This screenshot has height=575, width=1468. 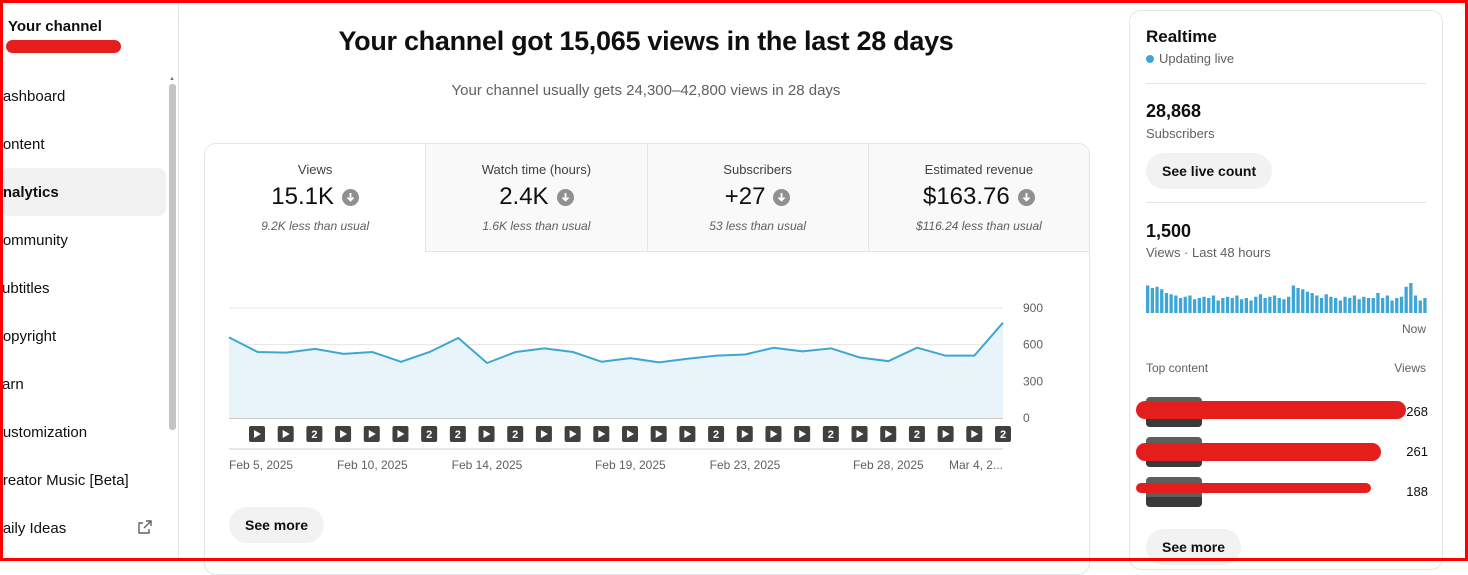 I want to click on metric-tab-0: Views 15.1K 9.2K less than usual, so click(x=316, y=198).